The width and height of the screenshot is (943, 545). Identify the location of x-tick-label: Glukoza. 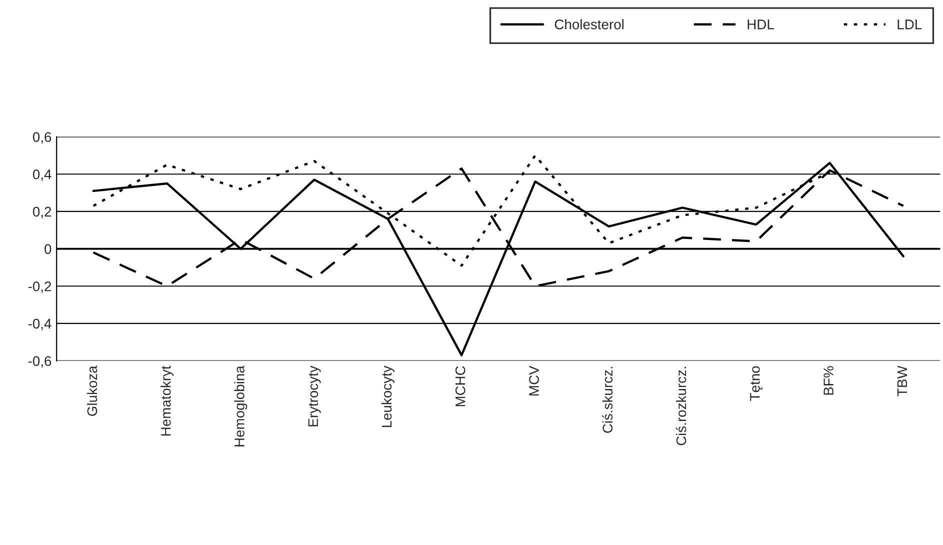
(92, 391).